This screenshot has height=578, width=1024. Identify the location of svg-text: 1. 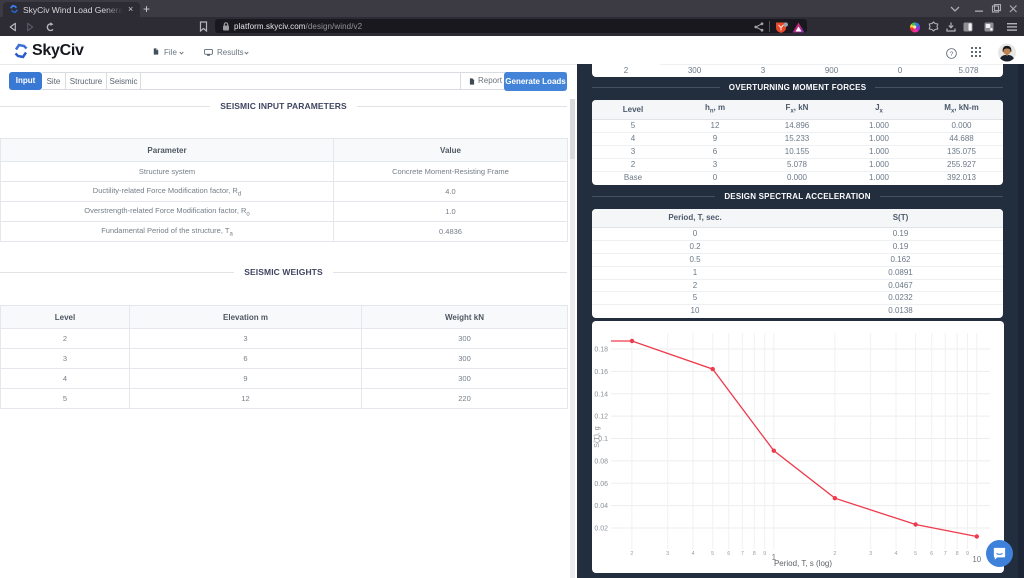
(774, 557).